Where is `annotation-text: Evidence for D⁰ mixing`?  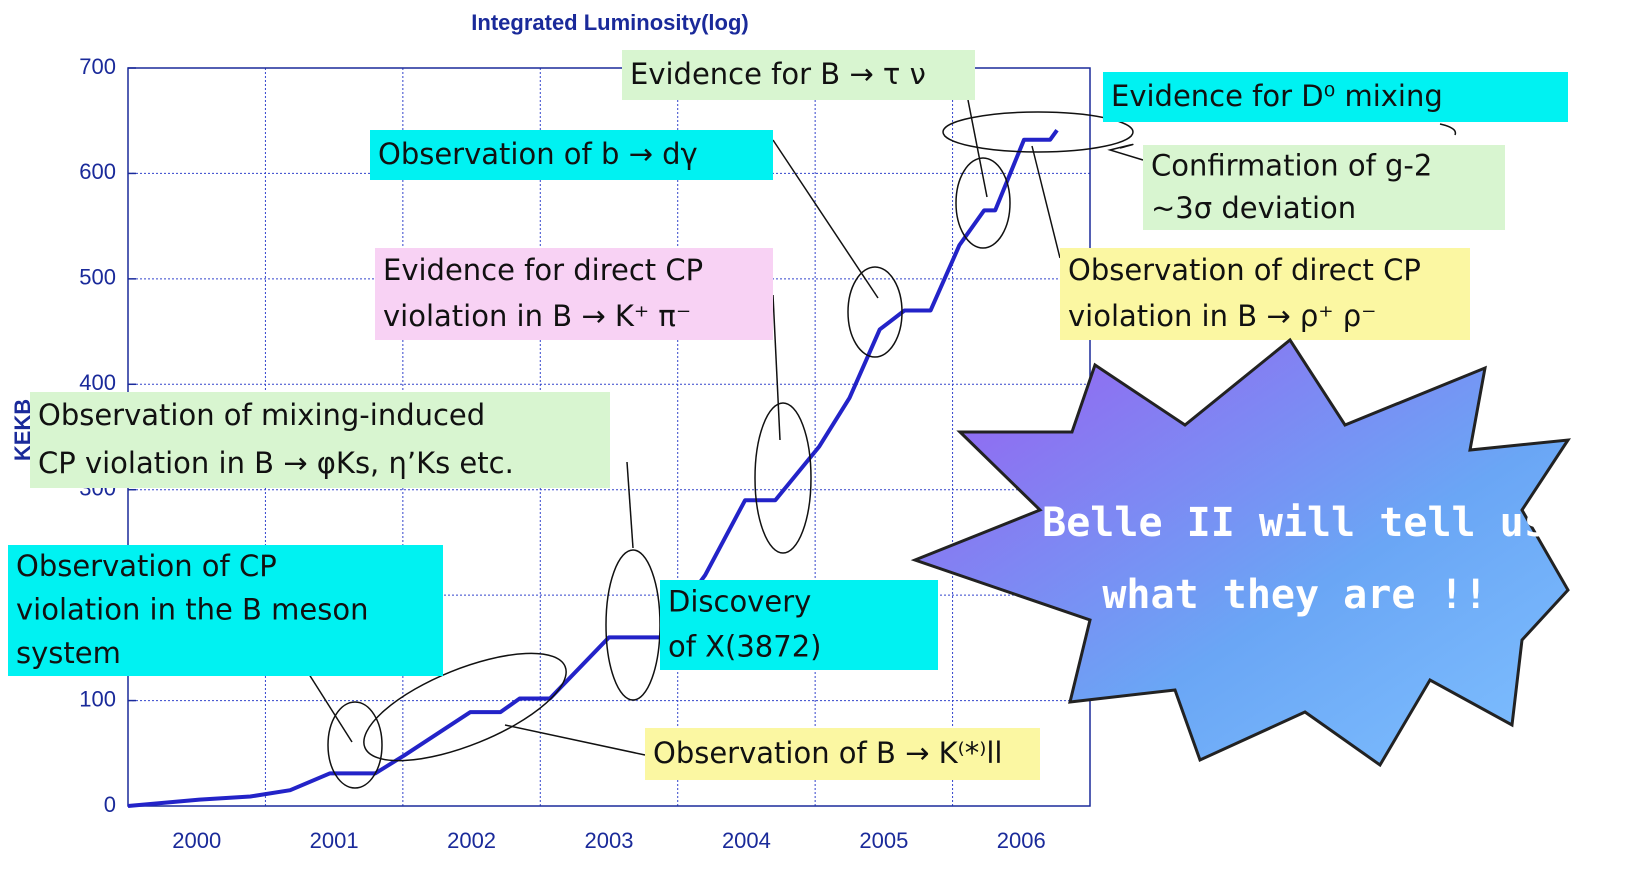 annotation-text: Evidence for D⁰ mixing is located at coordinates (1277, 96).